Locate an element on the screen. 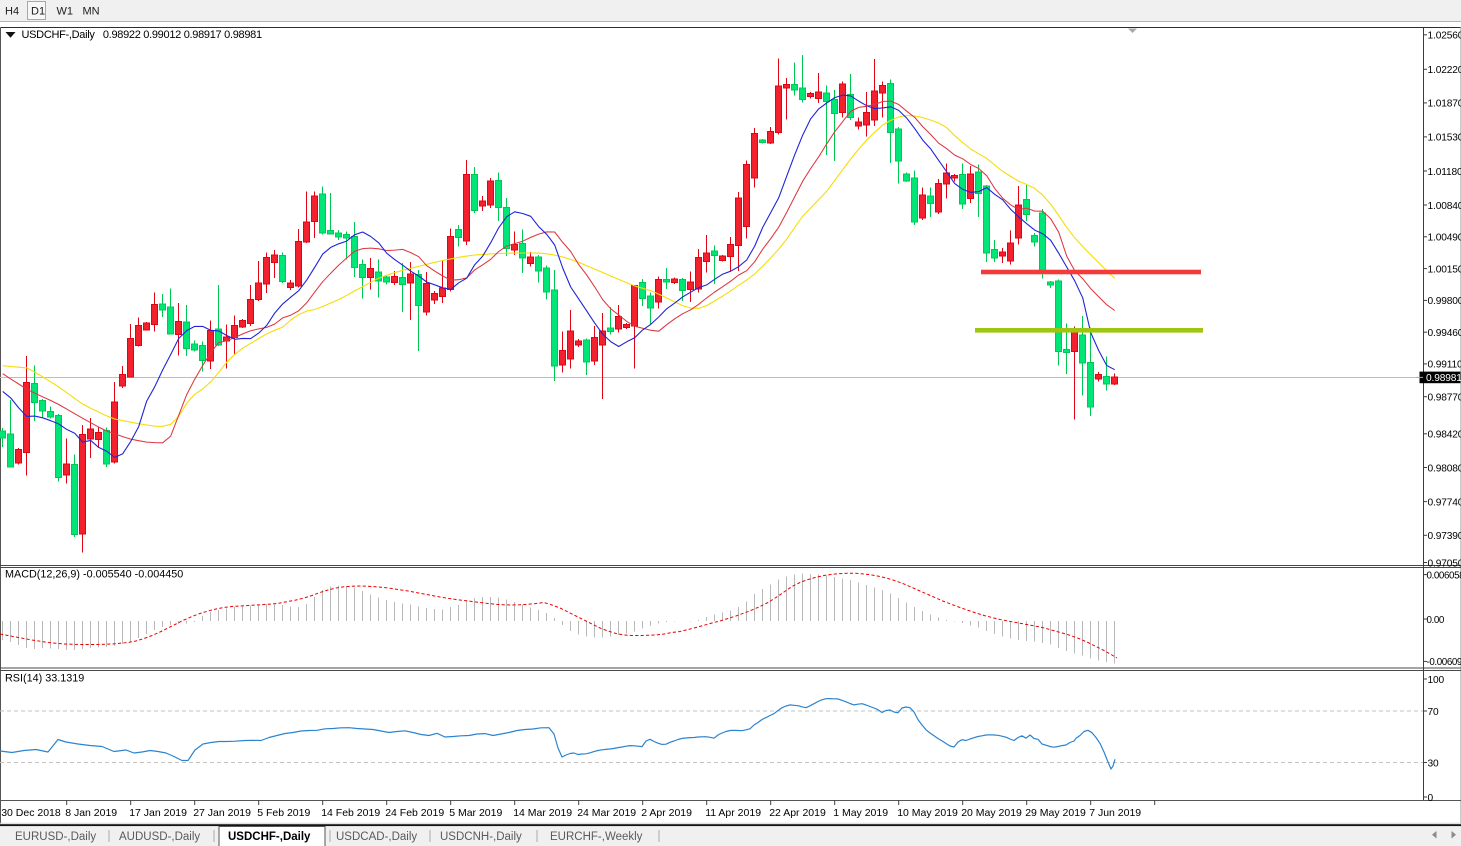 Image resolution: width=1461 pixels, height=846 pixels. svg-text: EURUSD-,Daily is located at coordinates (55, 837).